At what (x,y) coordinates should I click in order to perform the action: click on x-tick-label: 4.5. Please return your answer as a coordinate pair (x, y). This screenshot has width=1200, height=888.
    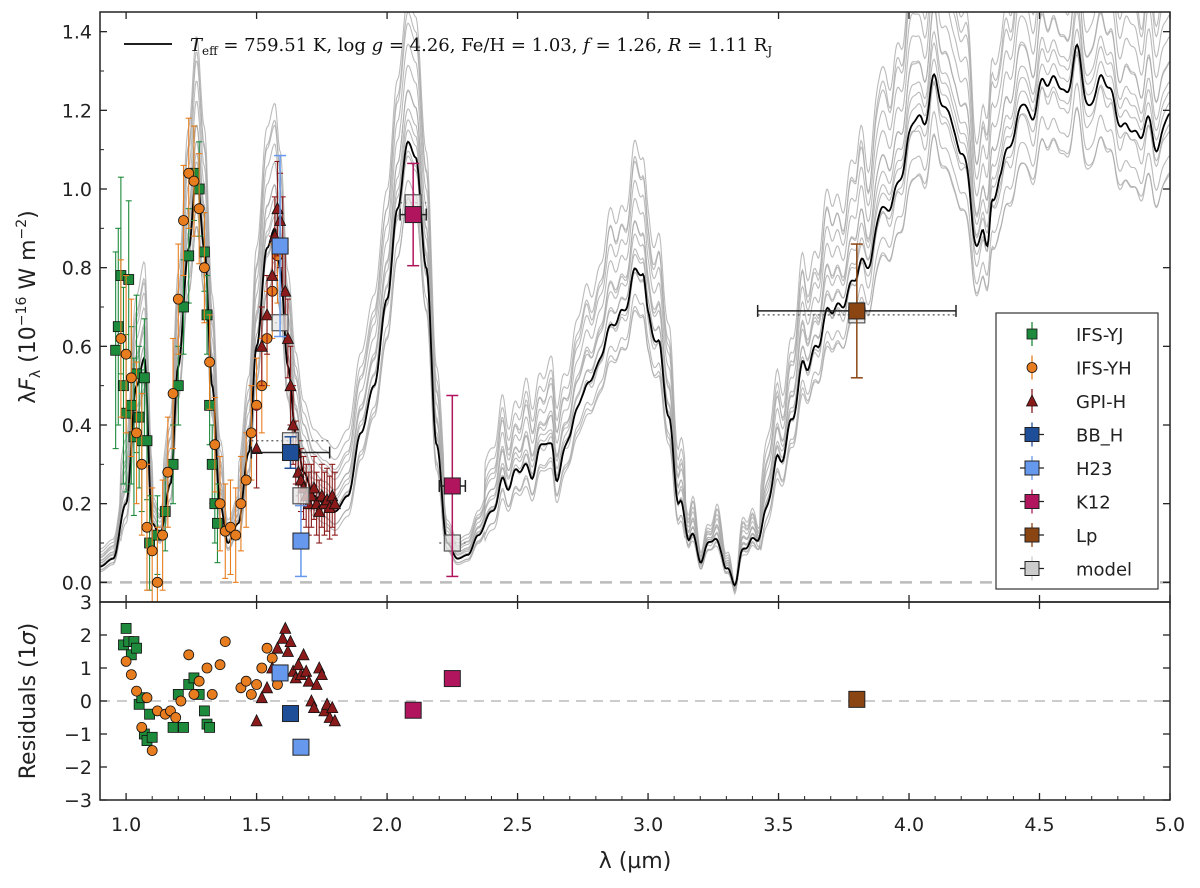
    Looking at the image, I should click on (1039, 825).